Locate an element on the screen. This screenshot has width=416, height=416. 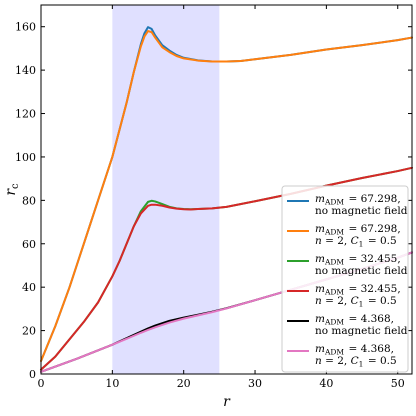
legend-box is located at coordinates (345, 279).